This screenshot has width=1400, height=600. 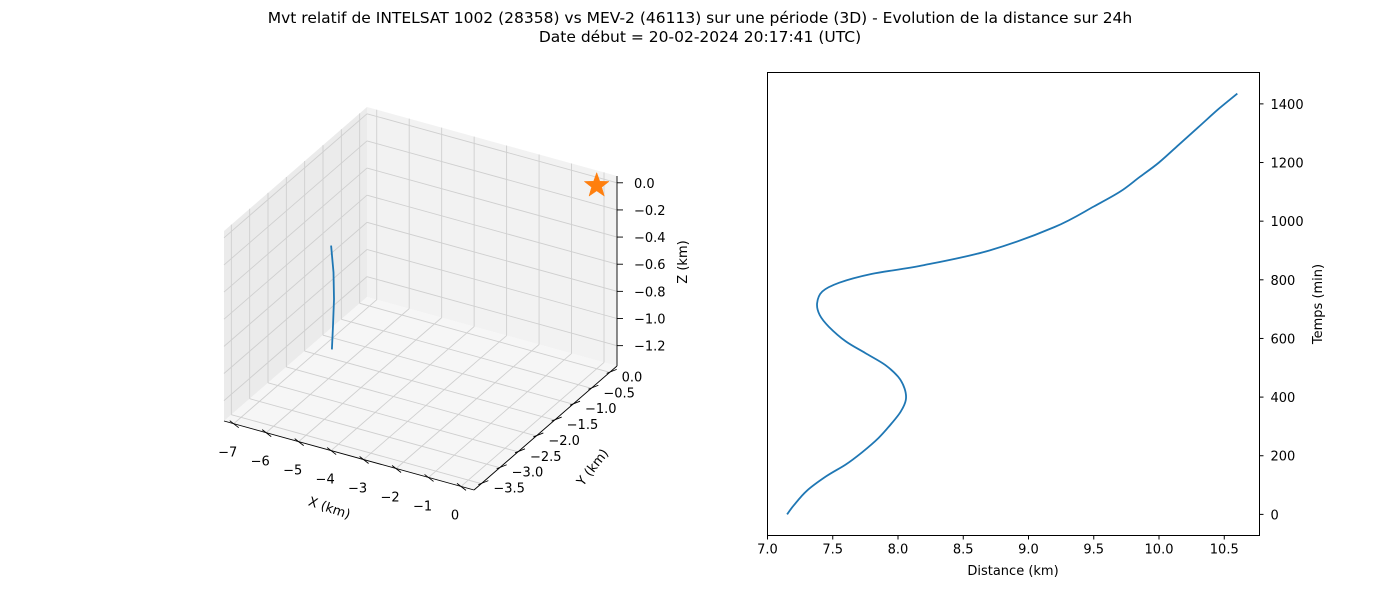 I want to click on y-axis-line, so click(x=545, y=428).